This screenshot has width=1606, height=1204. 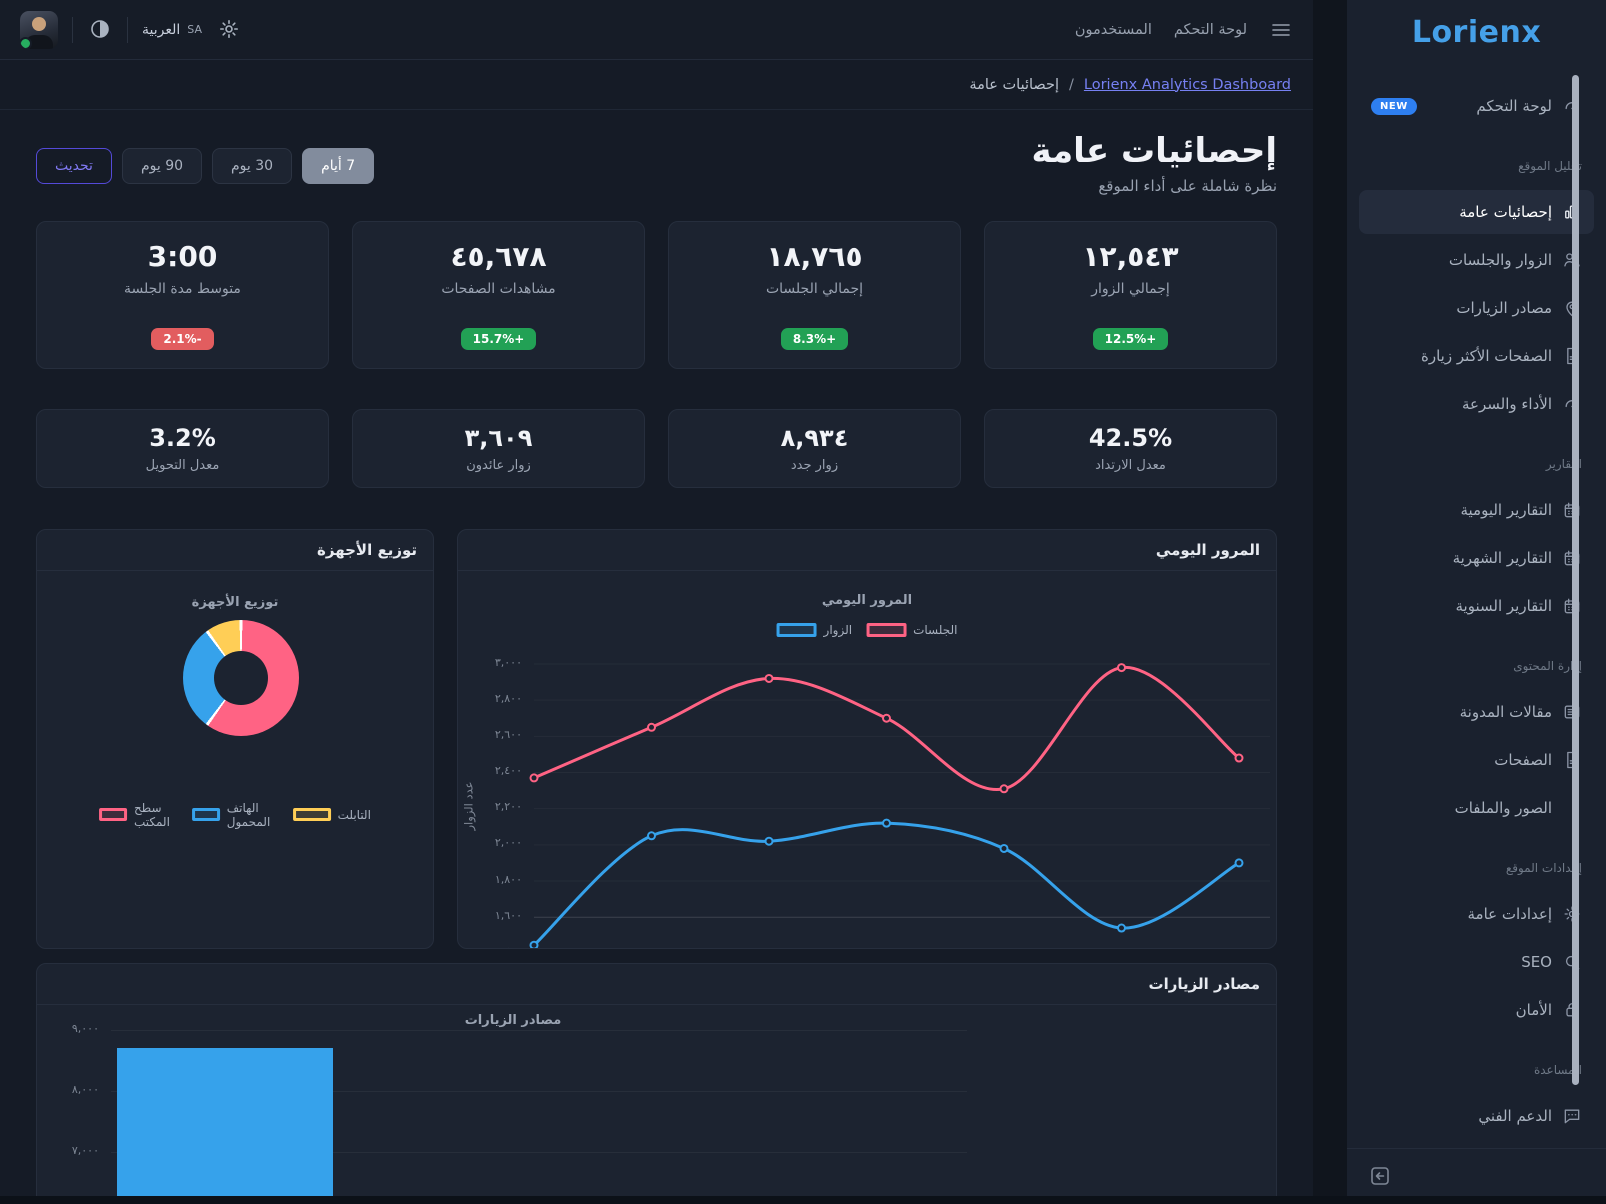 What do you see at coordinates (85, 1150) in the screenshot?
I see `y-axis-tick: ٧,٠٠٠` at bounding box center [85, 1150].